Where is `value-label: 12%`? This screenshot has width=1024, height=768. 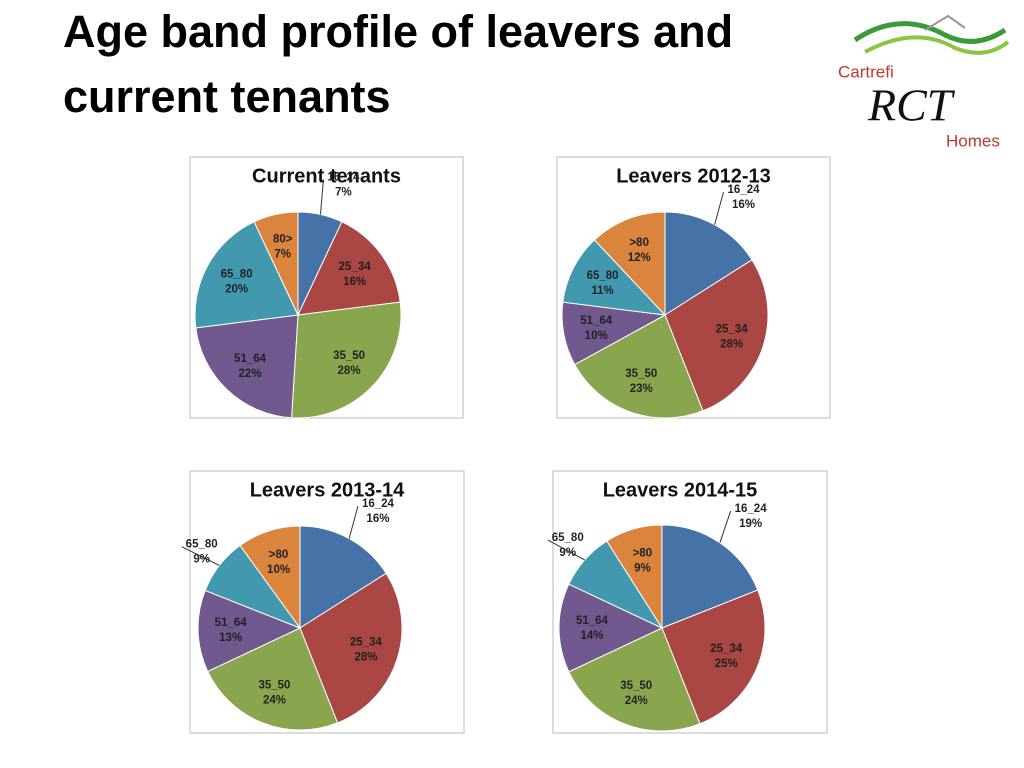 value-label: 12% is located at coordinates (639, 258).